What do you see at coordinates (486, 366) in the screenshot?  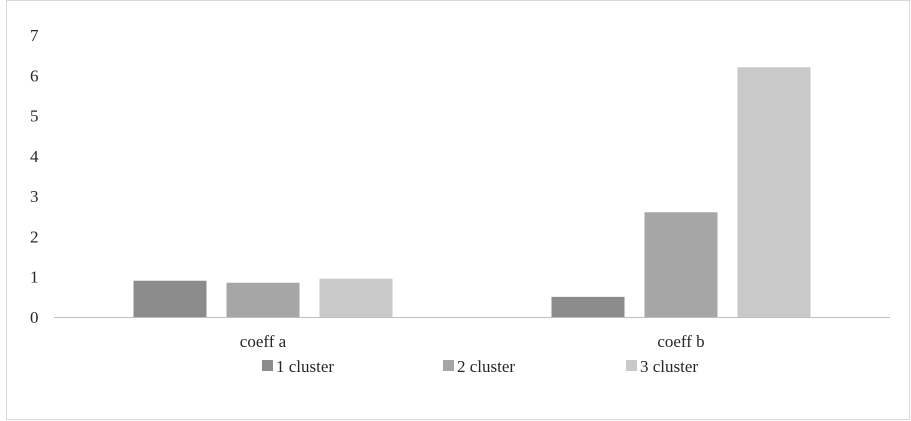 I see `legend-label: 2 cluster` at bounding box center [486, 366].